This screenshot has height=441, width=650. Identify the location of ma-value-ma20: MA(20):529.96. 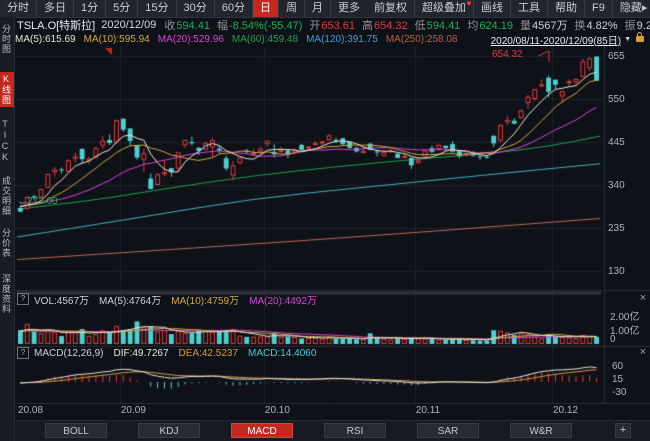
(190, 39).